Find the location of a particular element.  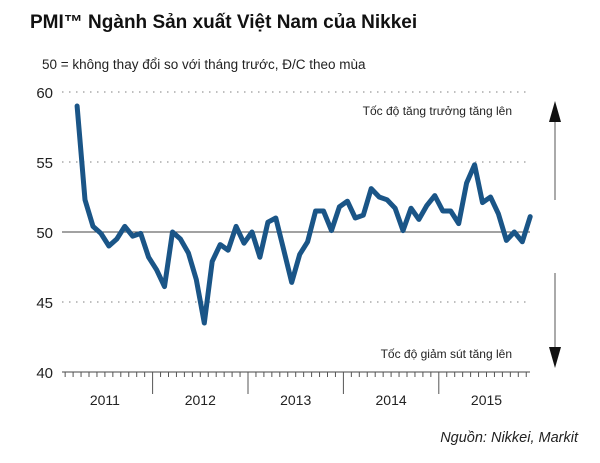

x-tick-label: 2015 is located at coordinates (486, 400).